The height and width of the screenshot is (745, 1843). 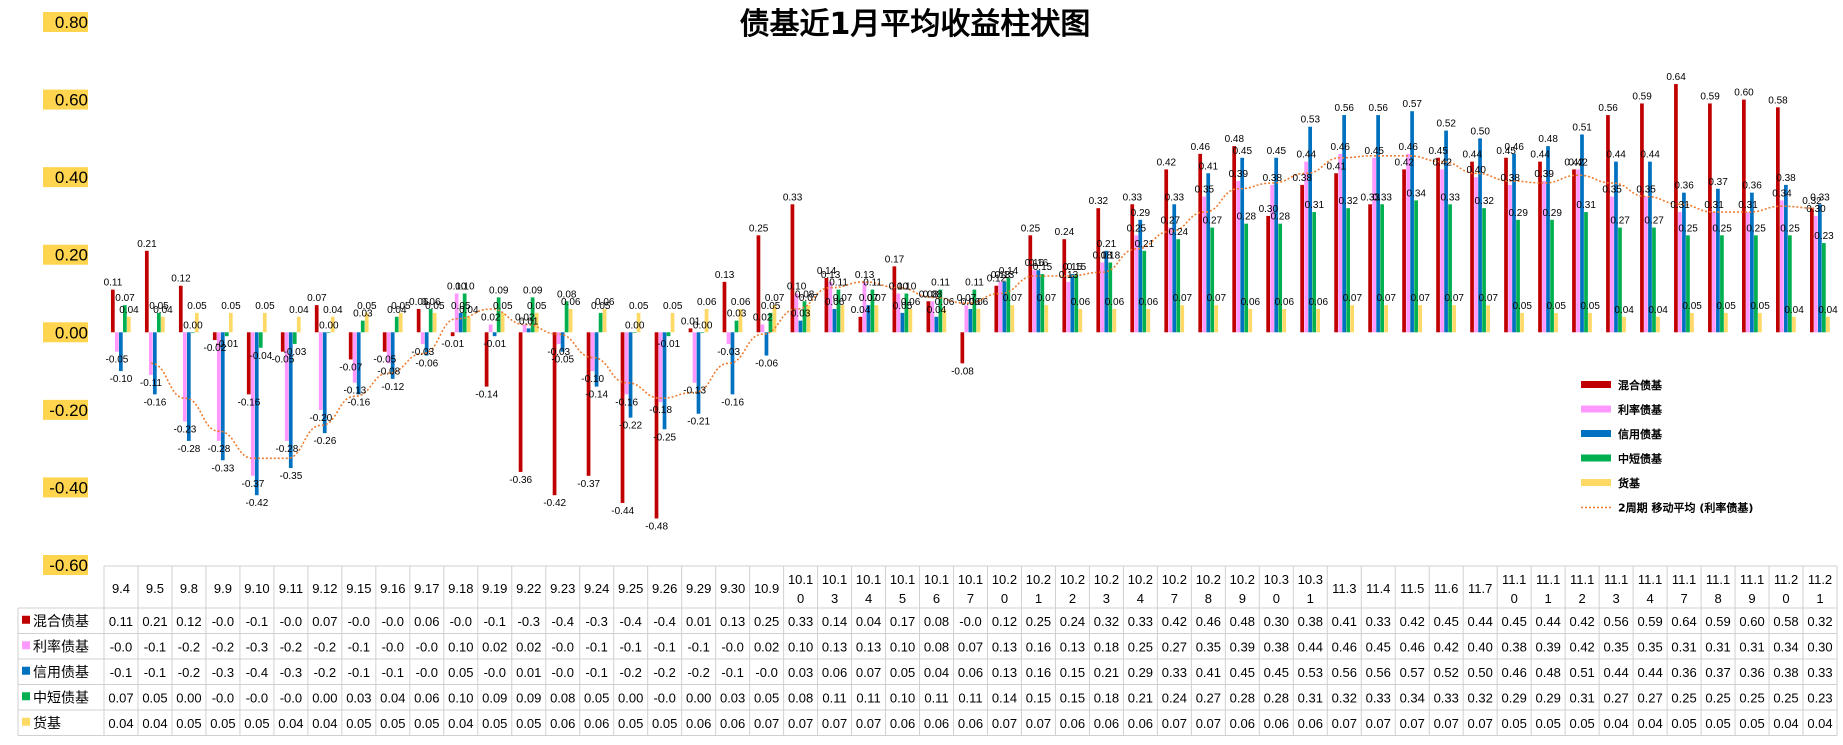 What do you see at coordinates (1586, 205) in the screenshot?
I see `data-label: 0.31` at bounding box center [1586, 205].